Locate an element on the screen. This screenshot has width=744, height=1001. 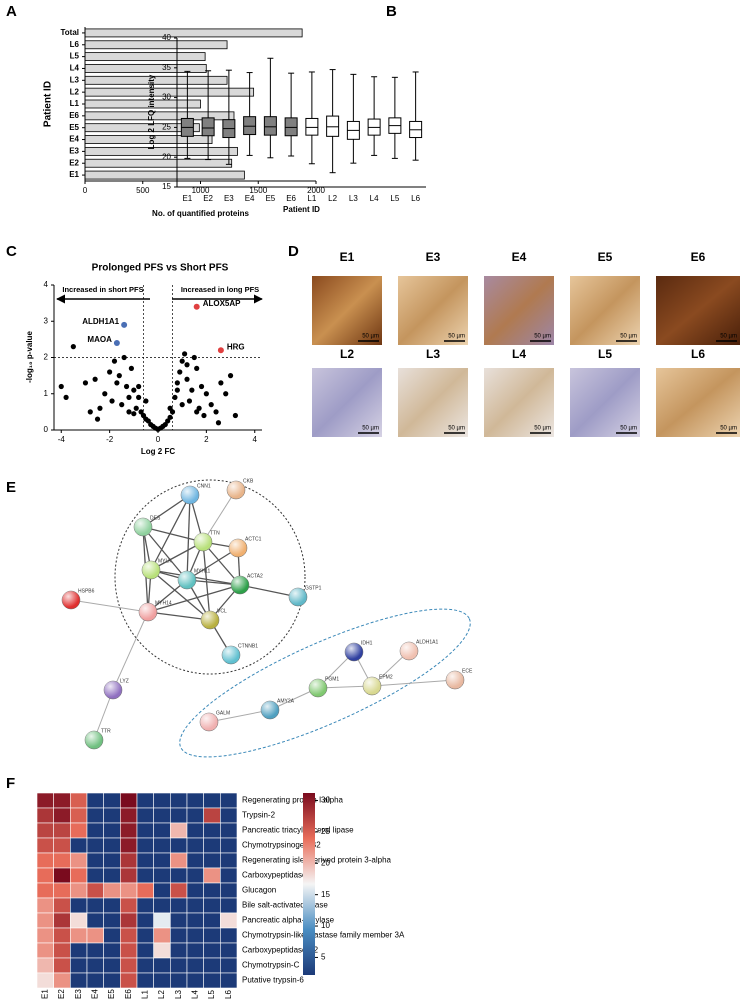
y-tick-label: 4 is located at coordinates (46, 284).